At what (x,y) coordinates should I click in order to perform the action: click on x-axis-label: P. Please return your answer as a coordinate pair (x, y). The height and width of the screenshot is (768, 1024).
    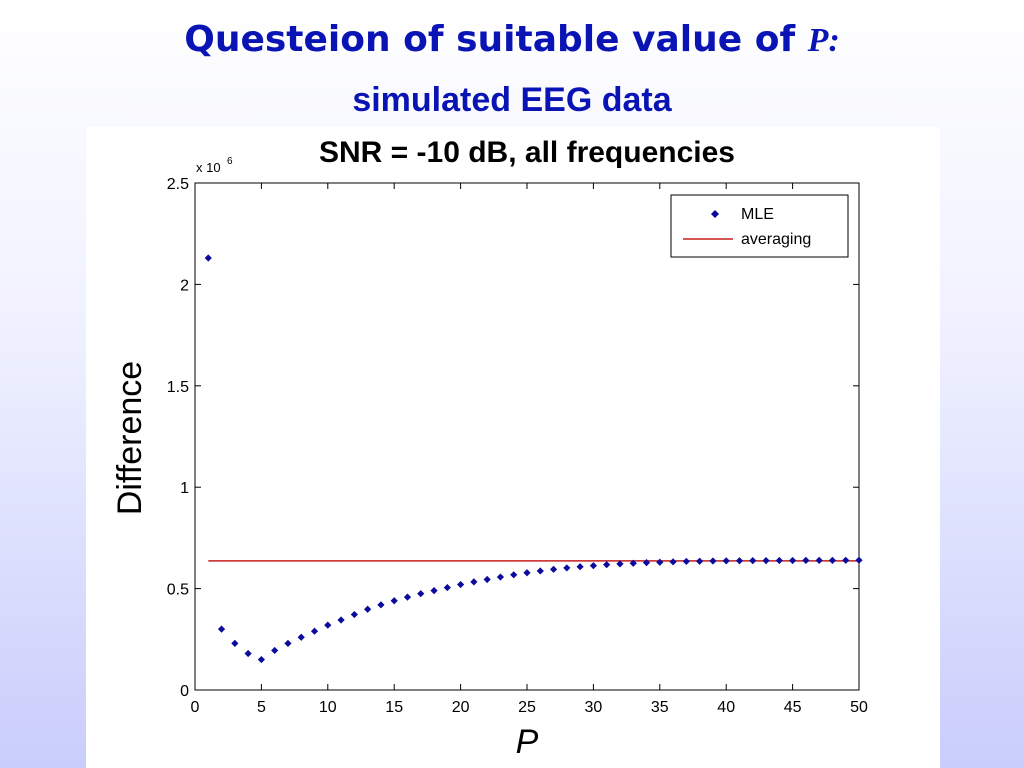
    Looking at the image, I should click on (527, 742).